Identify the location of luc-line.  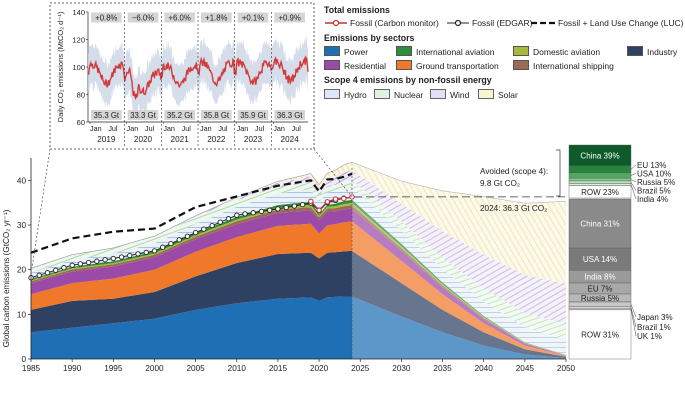
(191, 213).